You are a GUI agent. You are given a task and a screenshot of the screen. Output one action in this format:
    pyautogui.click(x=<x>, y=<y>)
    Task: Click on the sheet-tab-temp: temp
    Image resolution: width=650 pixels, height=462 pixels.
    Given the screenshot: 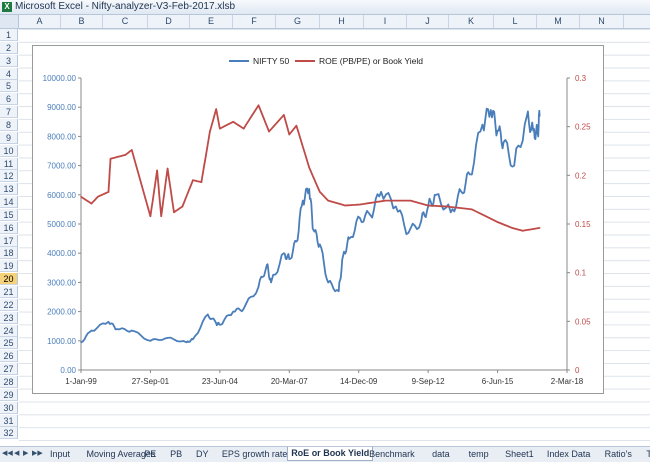 What is the action you would take?
    pyautogui.click(x=478, y=454)
    